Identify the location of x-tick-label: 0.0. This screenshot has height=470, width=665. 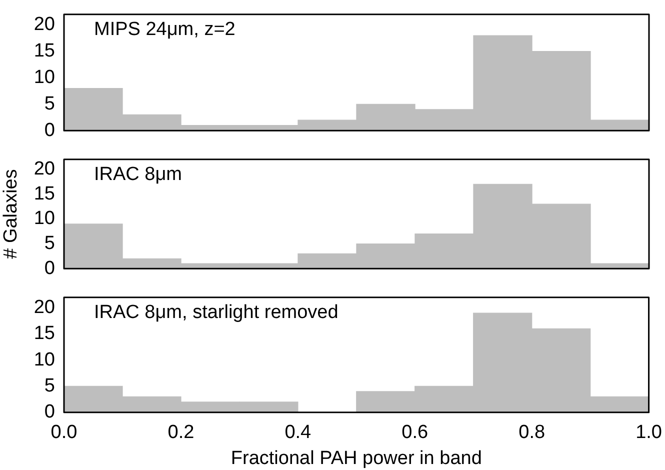
(64, 433).